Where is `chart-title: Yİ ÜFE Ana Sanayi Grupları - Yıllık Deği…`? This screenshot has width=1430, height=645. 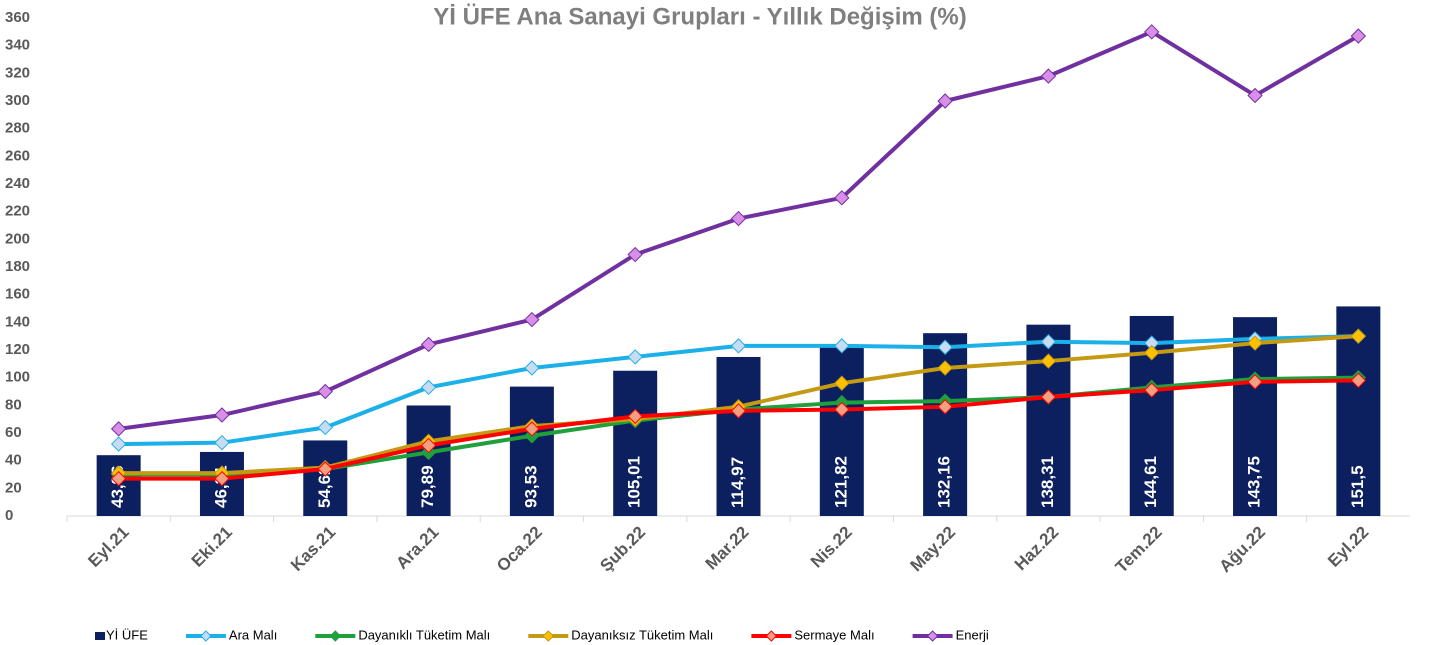 chart-title: Yİ ÜFE Ana Sanayi Grupları - Yıllık Deği… is located at coordinates (699, 16).